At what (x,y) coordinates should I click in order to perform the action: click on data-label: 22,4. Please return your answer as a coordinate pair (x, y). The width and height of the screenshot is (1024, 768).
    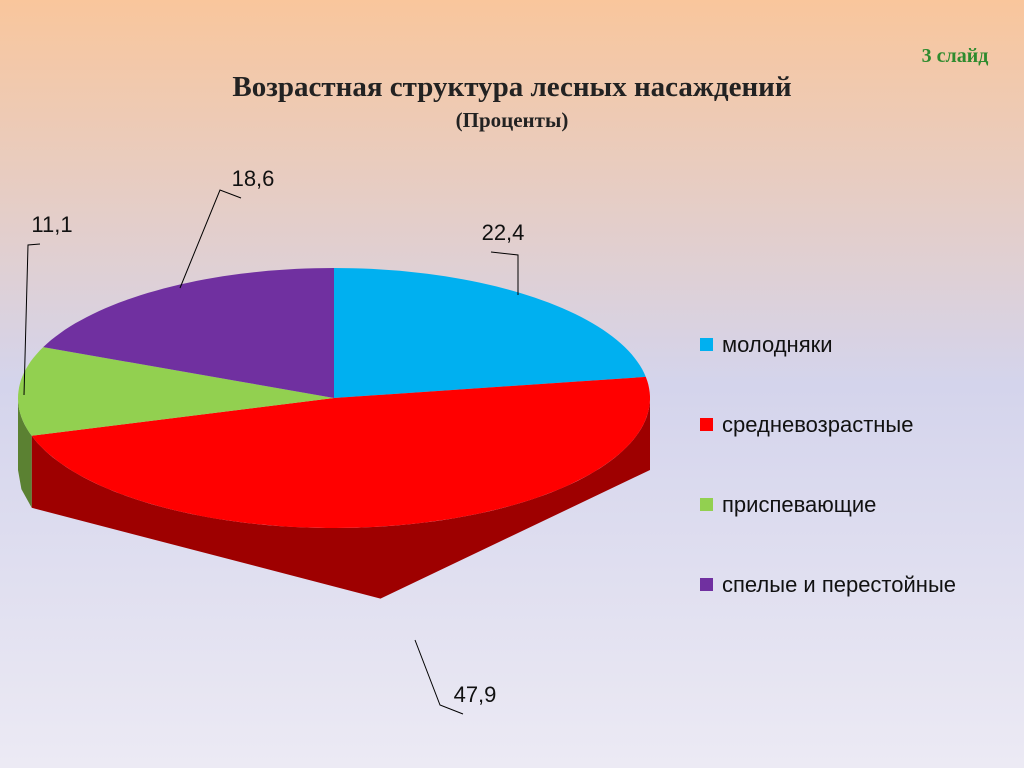
    Looking at the image, I should click on (503, 232).